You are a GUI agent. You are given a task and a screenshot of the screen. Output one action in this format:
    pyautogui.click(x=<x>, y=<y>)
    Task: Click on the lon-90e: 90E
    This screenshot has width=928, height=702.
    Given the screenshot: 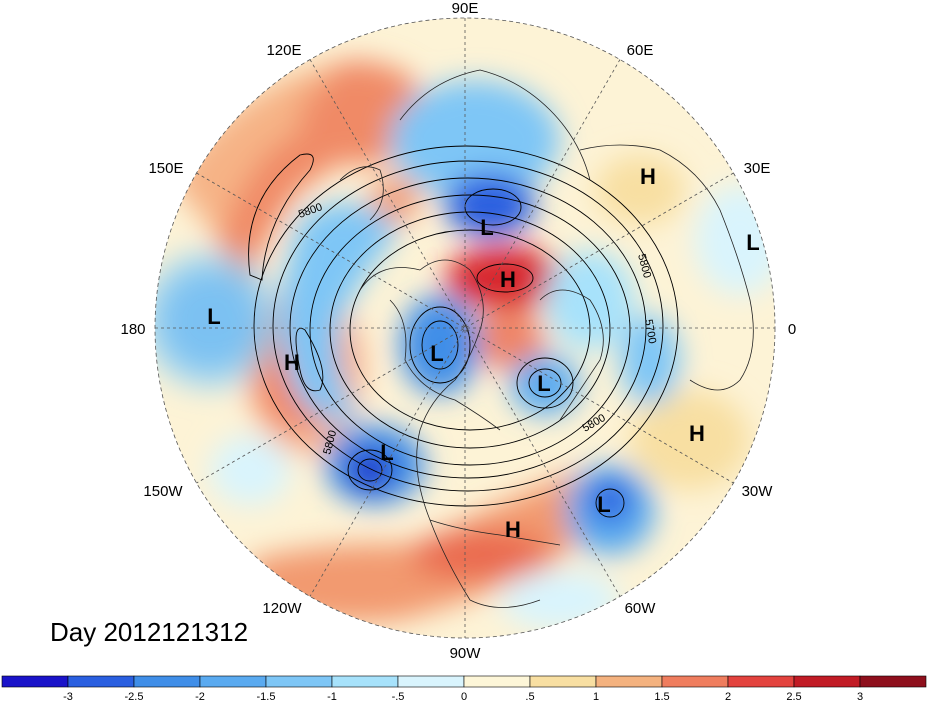 What is the action you would take?
    pyautogui.click(x=465, y=8)
    